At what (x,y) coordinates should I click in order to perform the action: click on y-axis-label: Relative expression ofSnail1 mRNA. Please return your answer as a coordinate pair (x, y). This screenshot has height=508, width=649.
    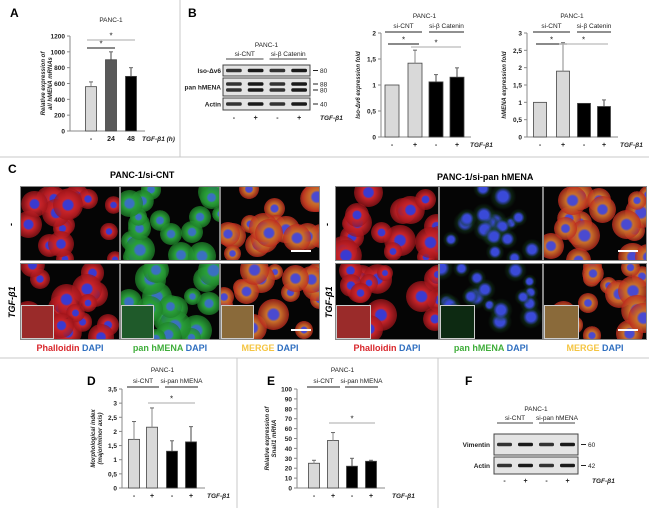
    Looking at the image, I should click on (271, 438).